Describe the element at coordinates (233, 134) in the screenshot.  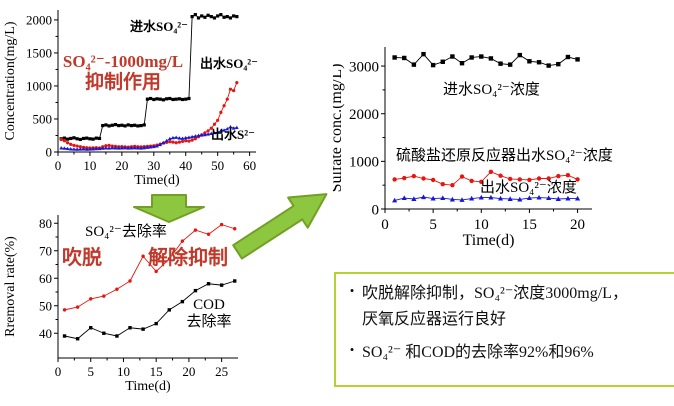
I see `series-label-effluent-s2: 出水S²⁻` at that location.